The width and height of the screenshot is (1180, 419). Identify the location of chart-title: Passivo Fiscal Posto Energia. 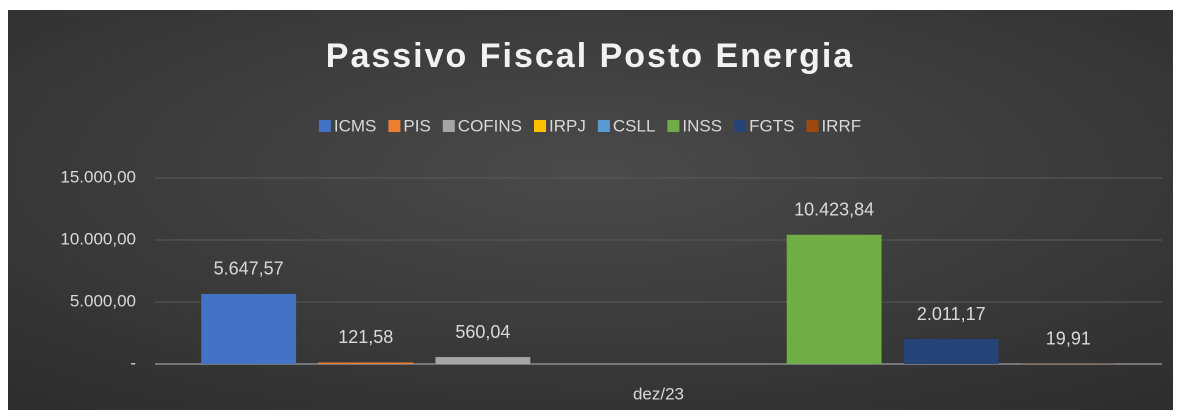
(590, 56).